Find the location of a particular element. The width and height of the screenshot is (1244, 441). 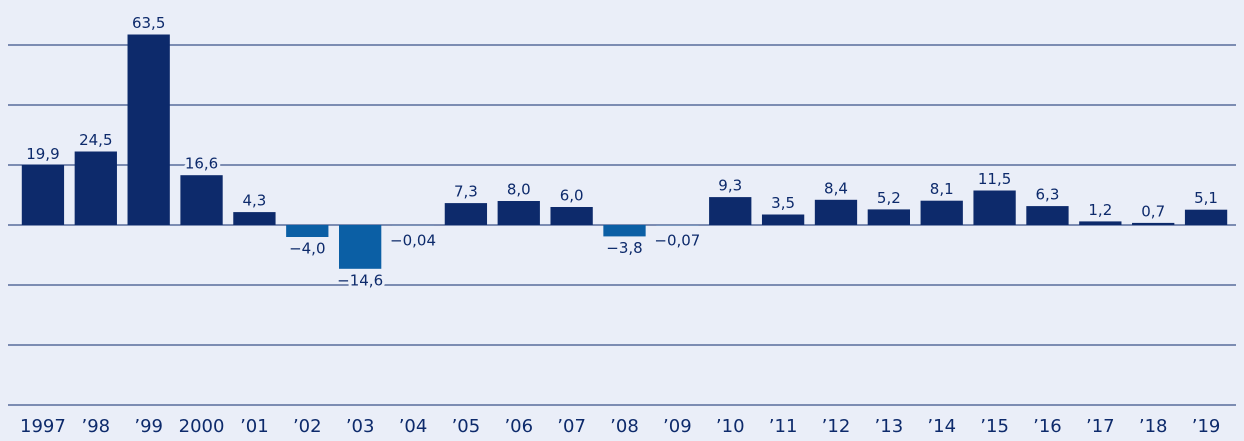

x-tick-label: ’02 is located at coordinates (307, 426).